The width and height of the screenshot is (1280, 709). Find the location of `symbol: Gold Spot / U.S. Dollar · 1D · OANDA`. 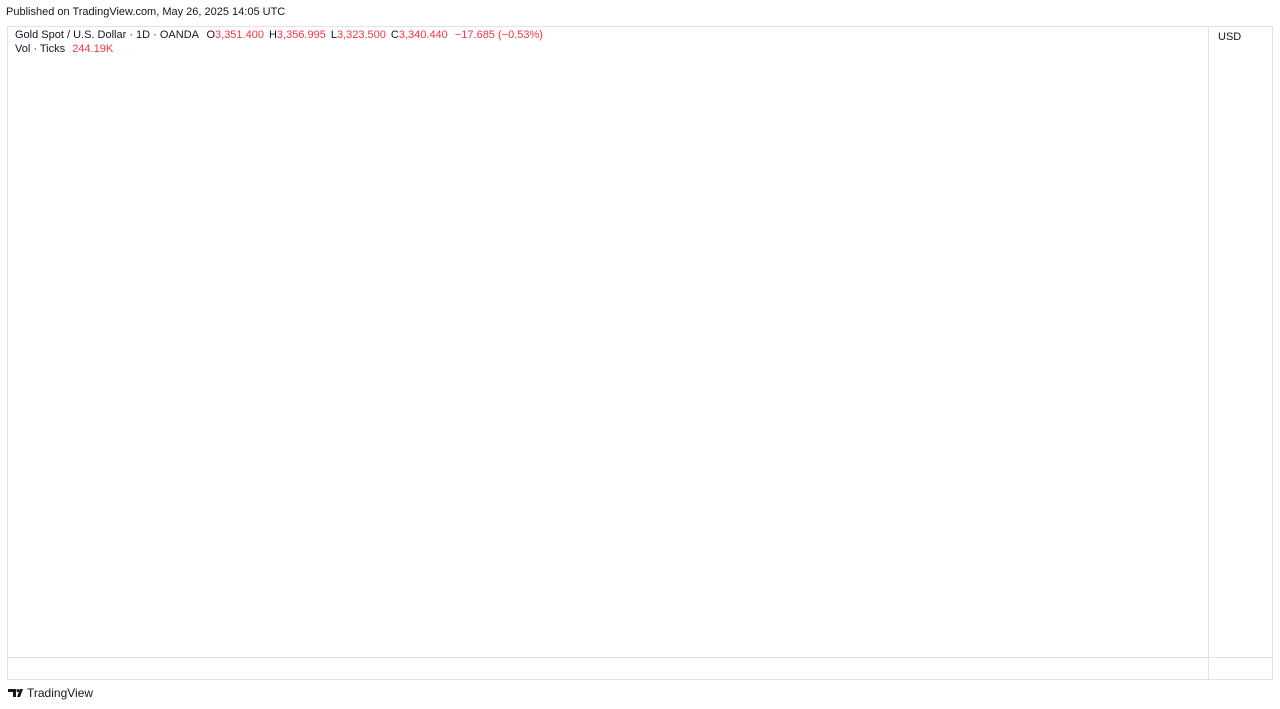

symbol: Gold Spot / U.S. Dollar · 1D · OANDA is located at coordinates (107, 35).